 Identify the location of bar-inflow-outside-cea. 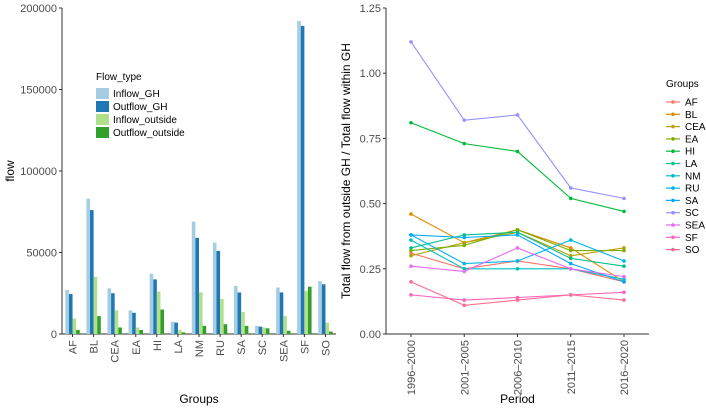
(116, 322).